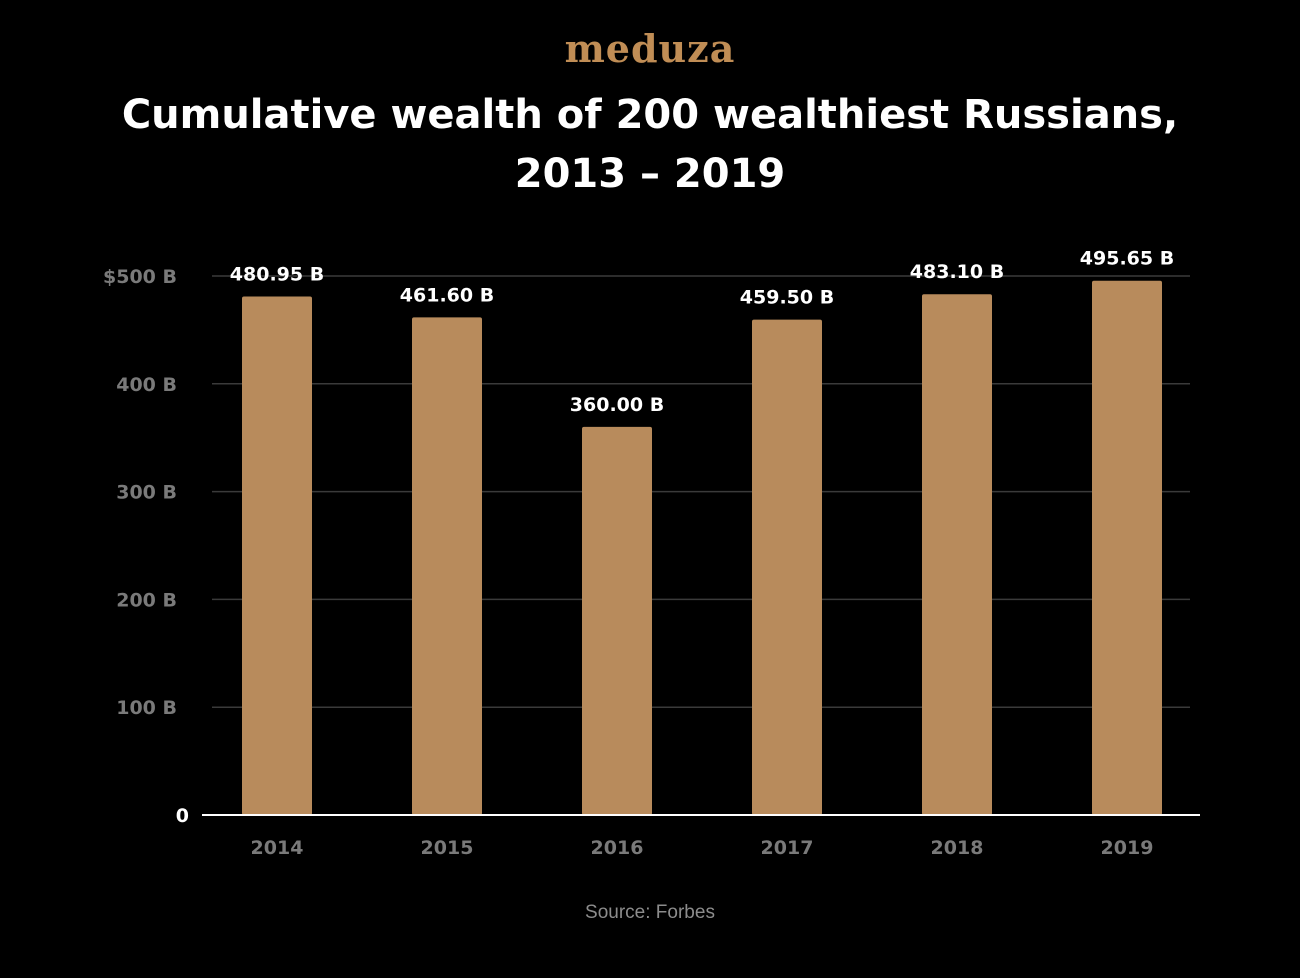 This screenshot has height=978, width=1300. I want to click on y-tick-label: 300 B, so click(146, 493).